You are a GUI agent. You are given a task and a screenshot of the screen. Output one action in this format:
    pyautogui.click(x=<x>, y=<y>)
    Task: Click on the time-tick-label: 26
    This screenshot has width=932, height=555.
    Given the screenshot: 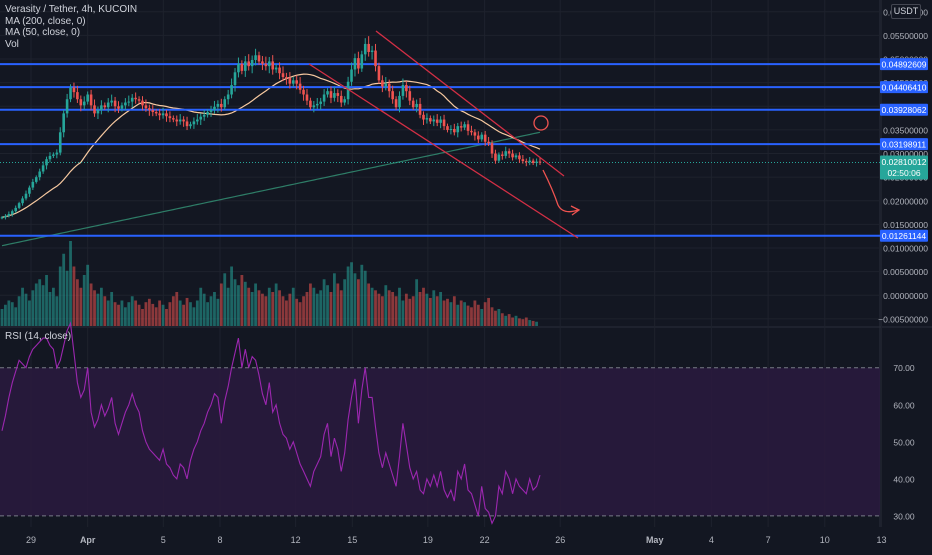 What is the action you would take?
    pyautogui.click(x=560, y=540)
    